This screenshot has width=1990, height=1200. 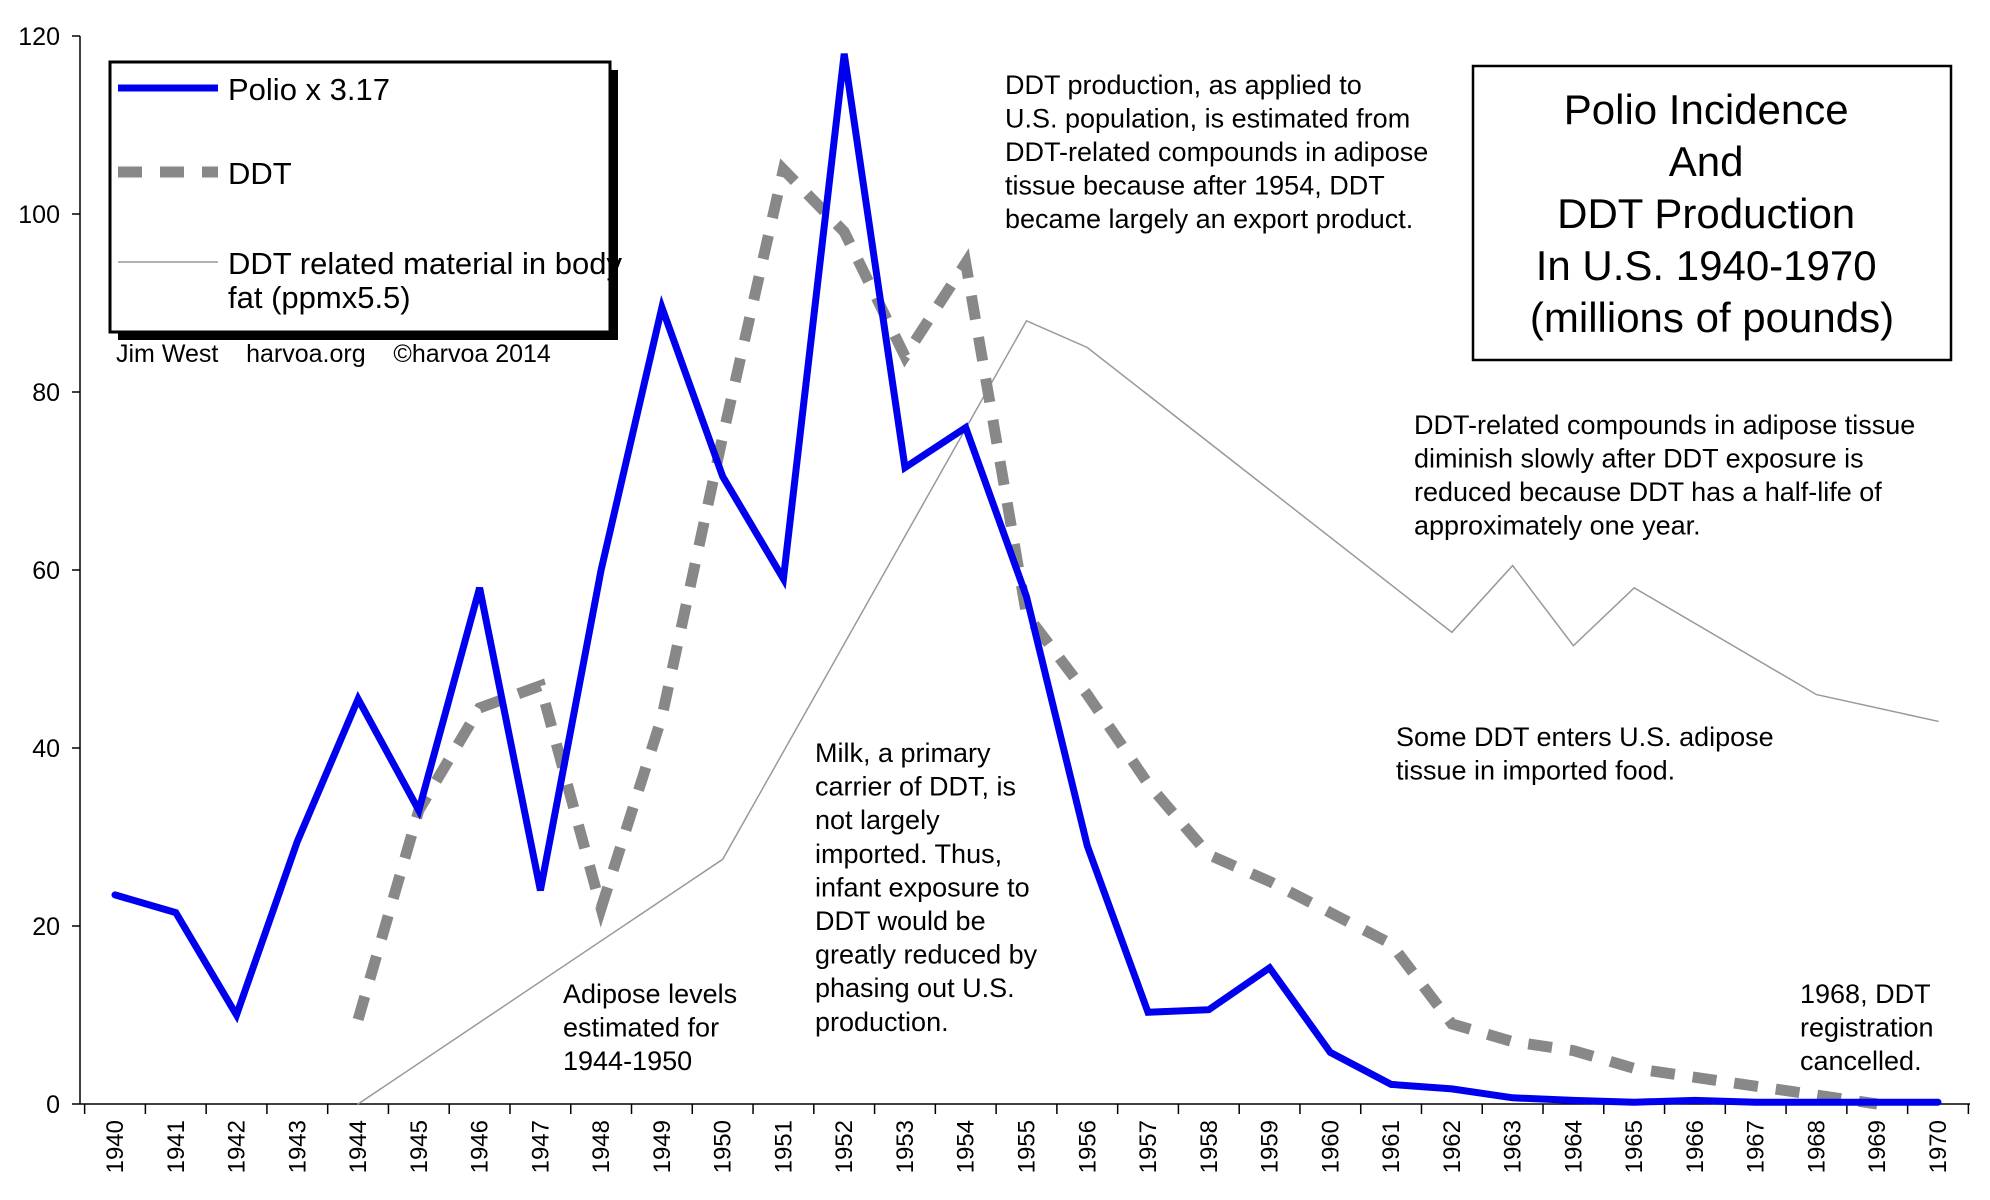 I want to click on chart-title-line-4: In U.S. 1940-1970, so click(x=1706, y=265).